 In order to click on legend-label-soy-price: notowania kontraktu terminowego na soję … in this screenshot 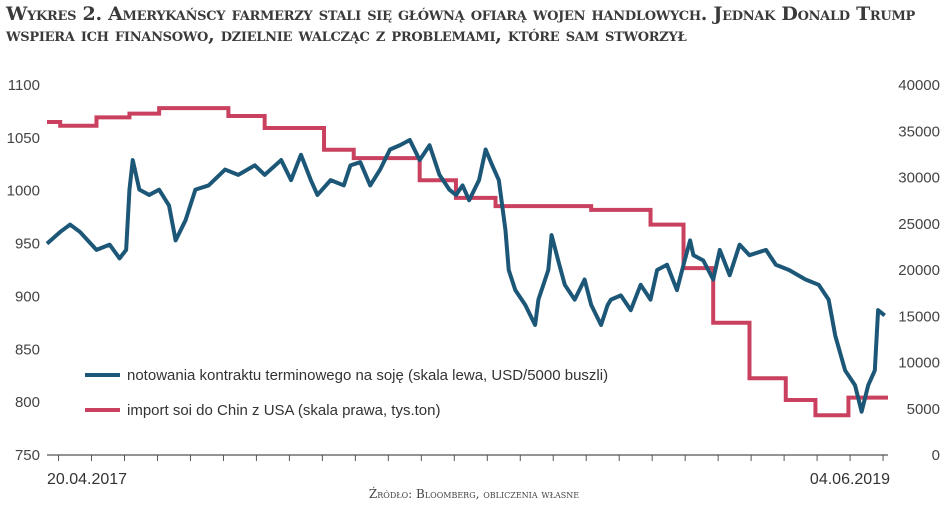, I will do `click(367, 375)`.